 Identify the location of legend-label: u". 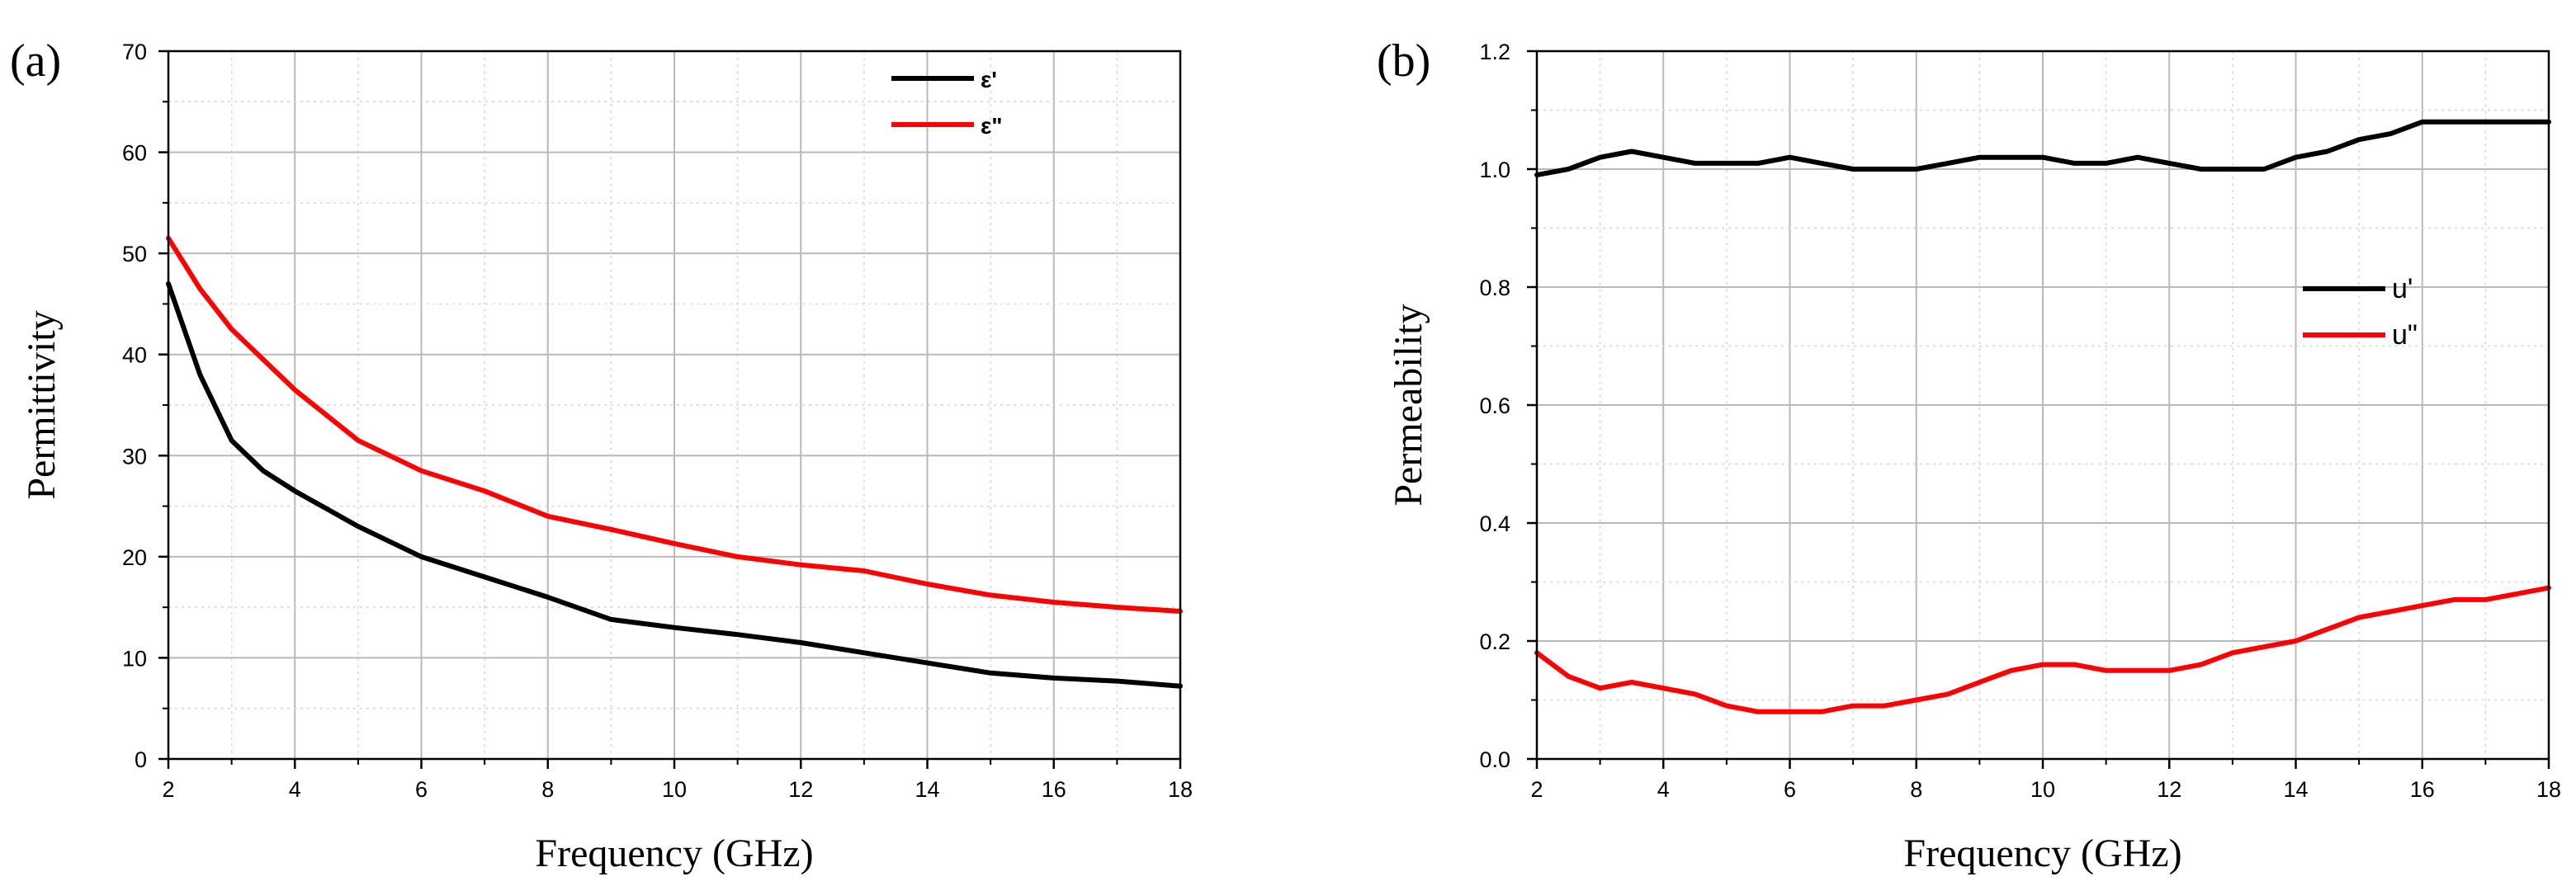
(2405, 335).